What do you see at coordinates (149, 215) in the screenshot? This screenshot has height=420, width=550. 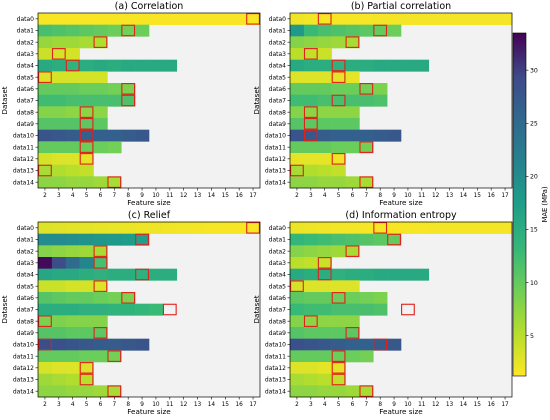 I see `panel-title: (c) Relief` at bounding box center [149, 215].